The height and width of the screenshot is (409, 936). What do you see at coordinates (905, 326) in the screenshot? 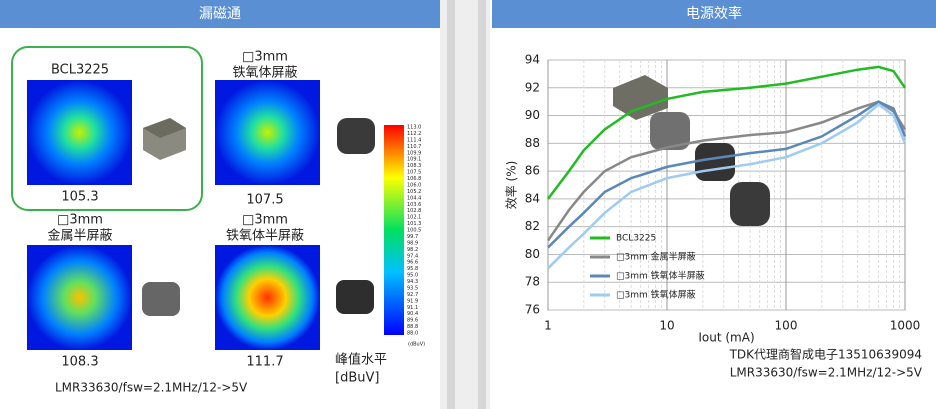
I see `x-tick-label: 1000` at bounding box center [905, 326].